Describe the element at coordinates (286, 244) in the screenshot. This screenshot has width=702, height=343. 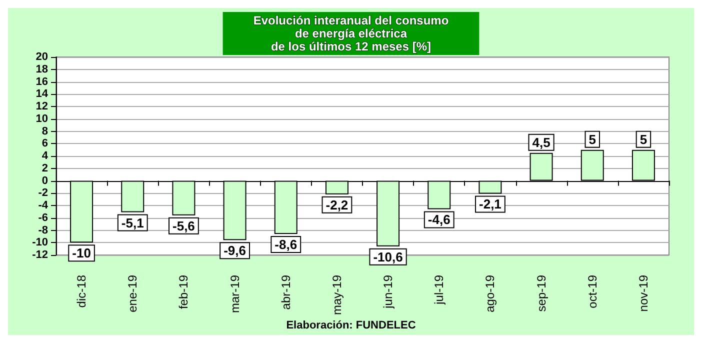
I see `data-label: -8,6` at that location.